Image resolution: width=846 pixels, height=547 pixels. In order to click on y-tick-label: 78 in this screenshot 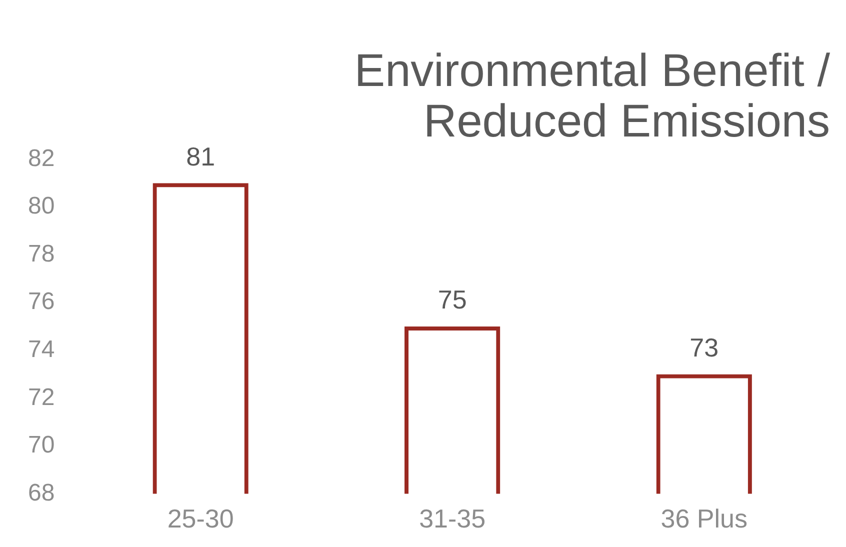, I will do `click(41, 254)`.